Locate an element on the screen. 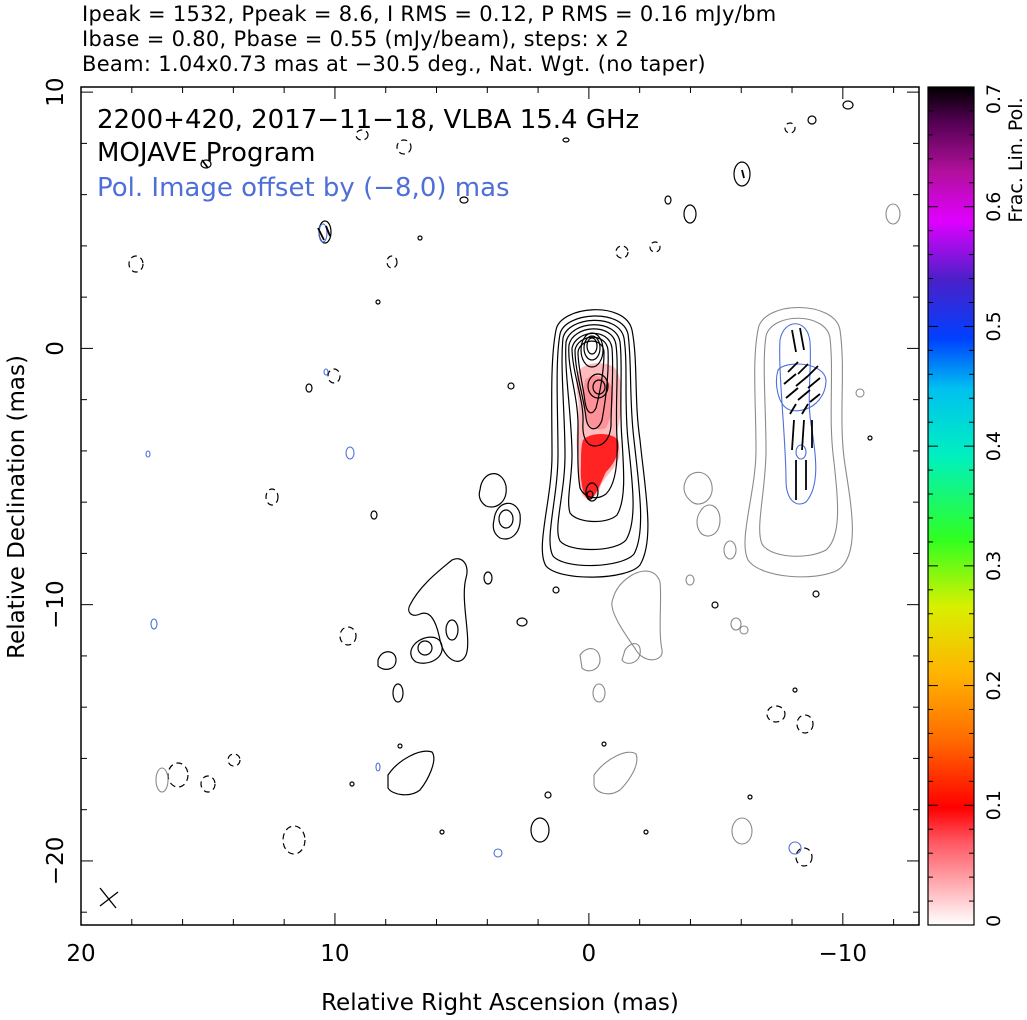 The width and height of the screenshot is (1027, 1020). colorbar-ticks: 0 0.1 0.2 0.3 0.4 0.5 0.6 0.7 is located at coordinates (966, 505).